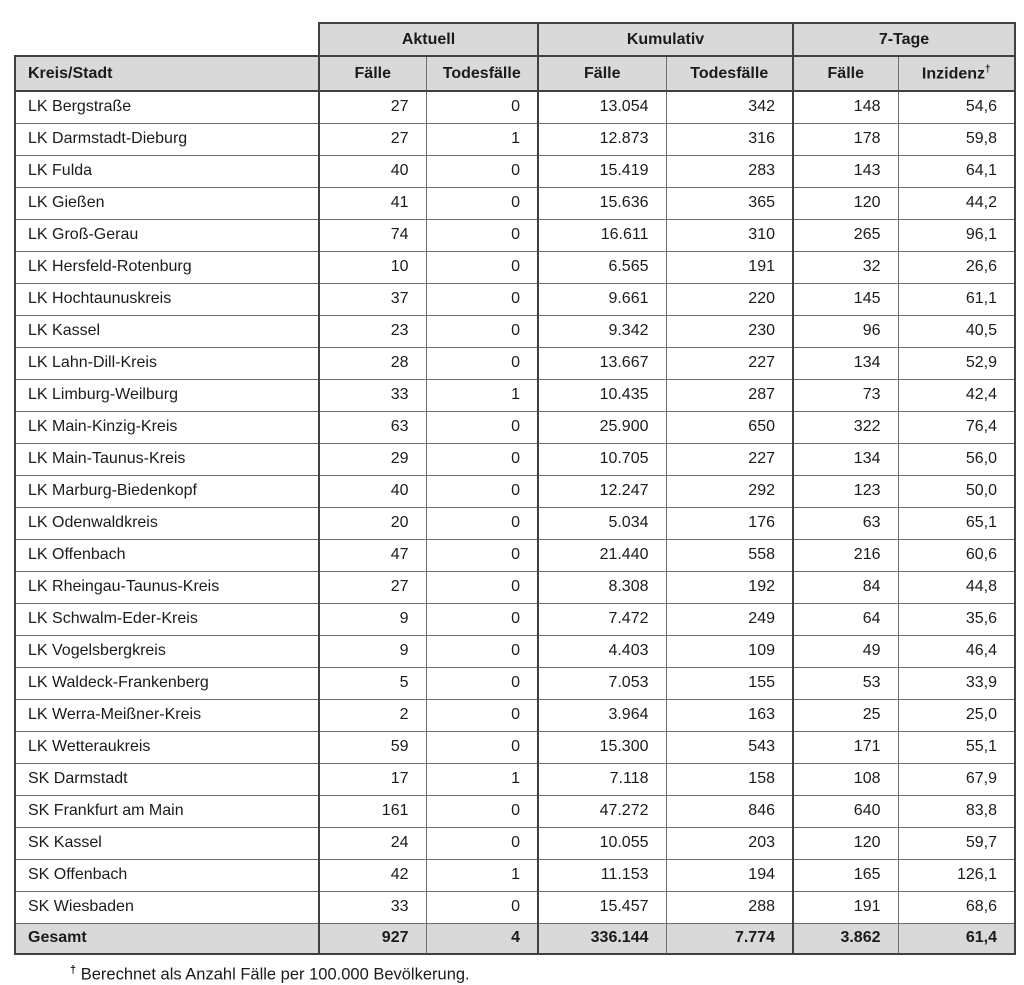 This screenshot has height=985, width=1024. What do you see at coordinates (515, 523) in the screenshot?
I see `table-row: LK Odenwaldkreis 20 0 5.034 176 63 65,1` at bounding box center [515, 523].